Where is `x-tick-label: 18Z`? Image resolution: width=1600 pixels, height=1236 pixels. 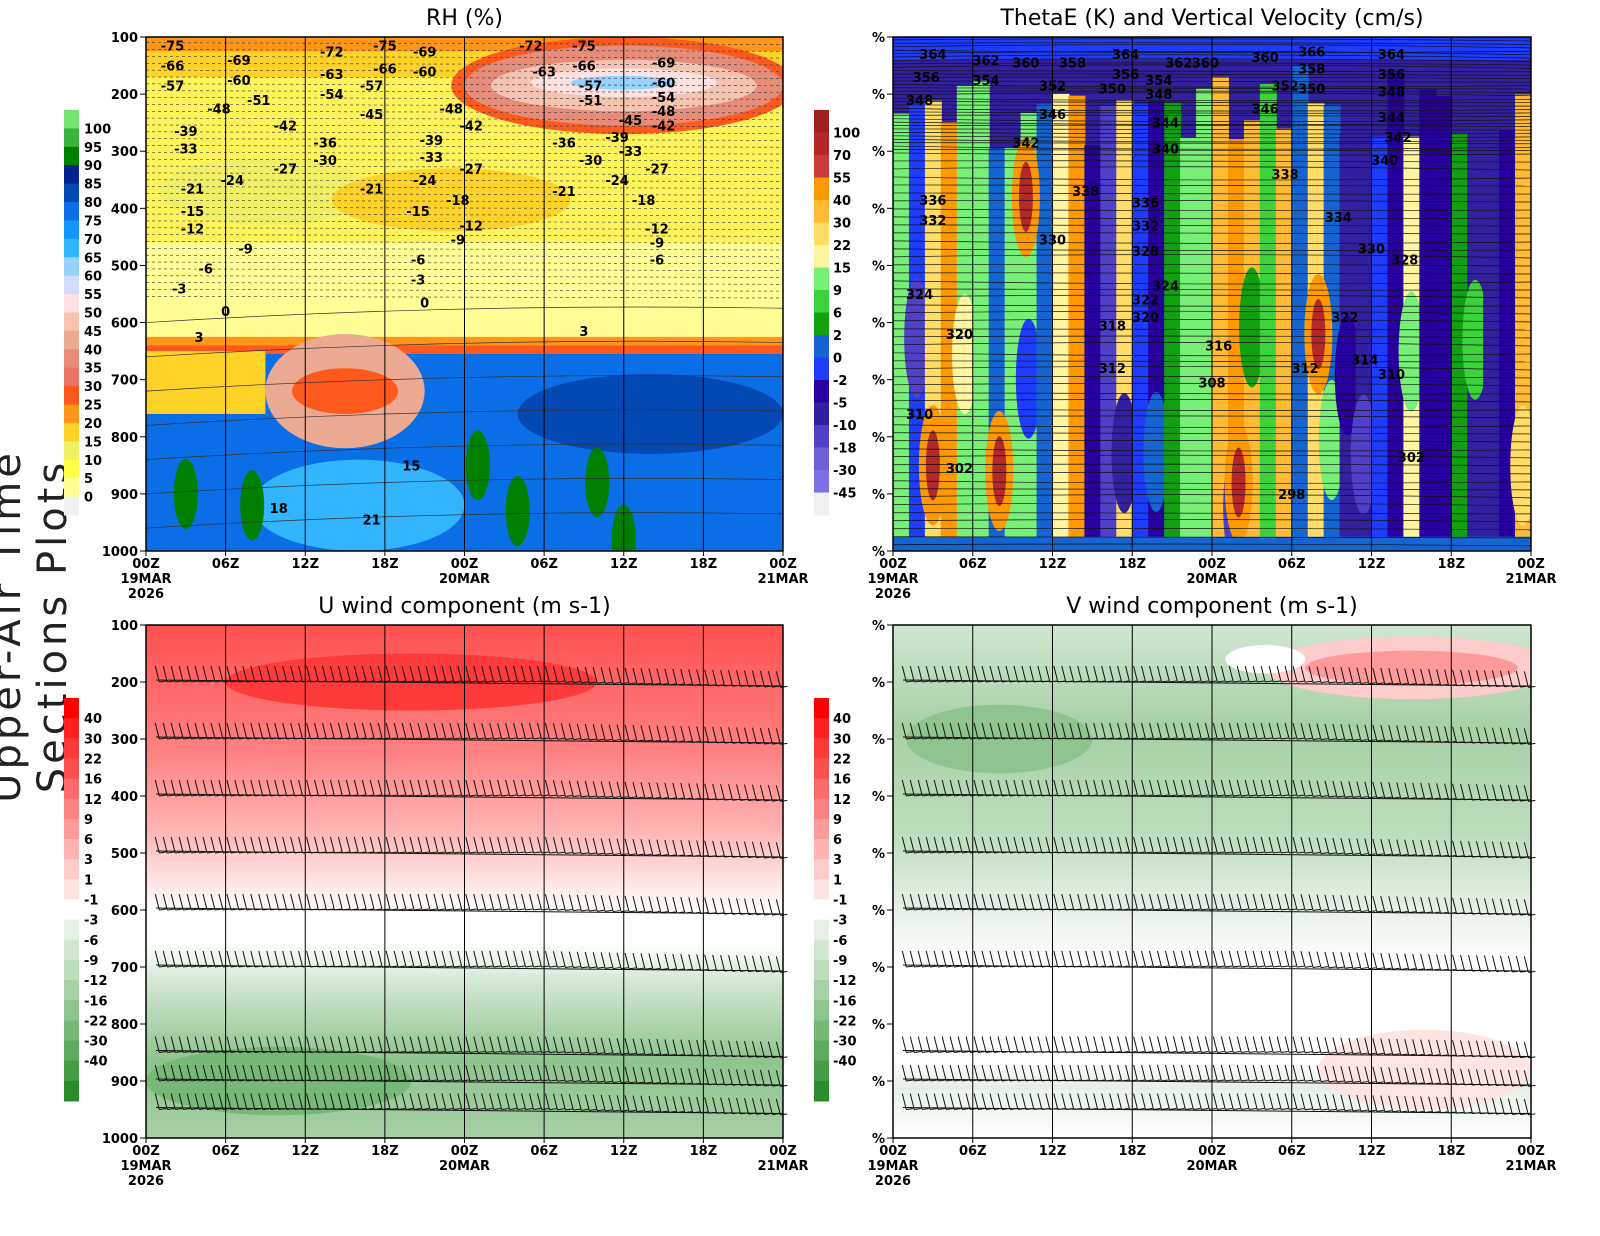
x-tick-label: 18Z is located at coordinates (1132, 564).